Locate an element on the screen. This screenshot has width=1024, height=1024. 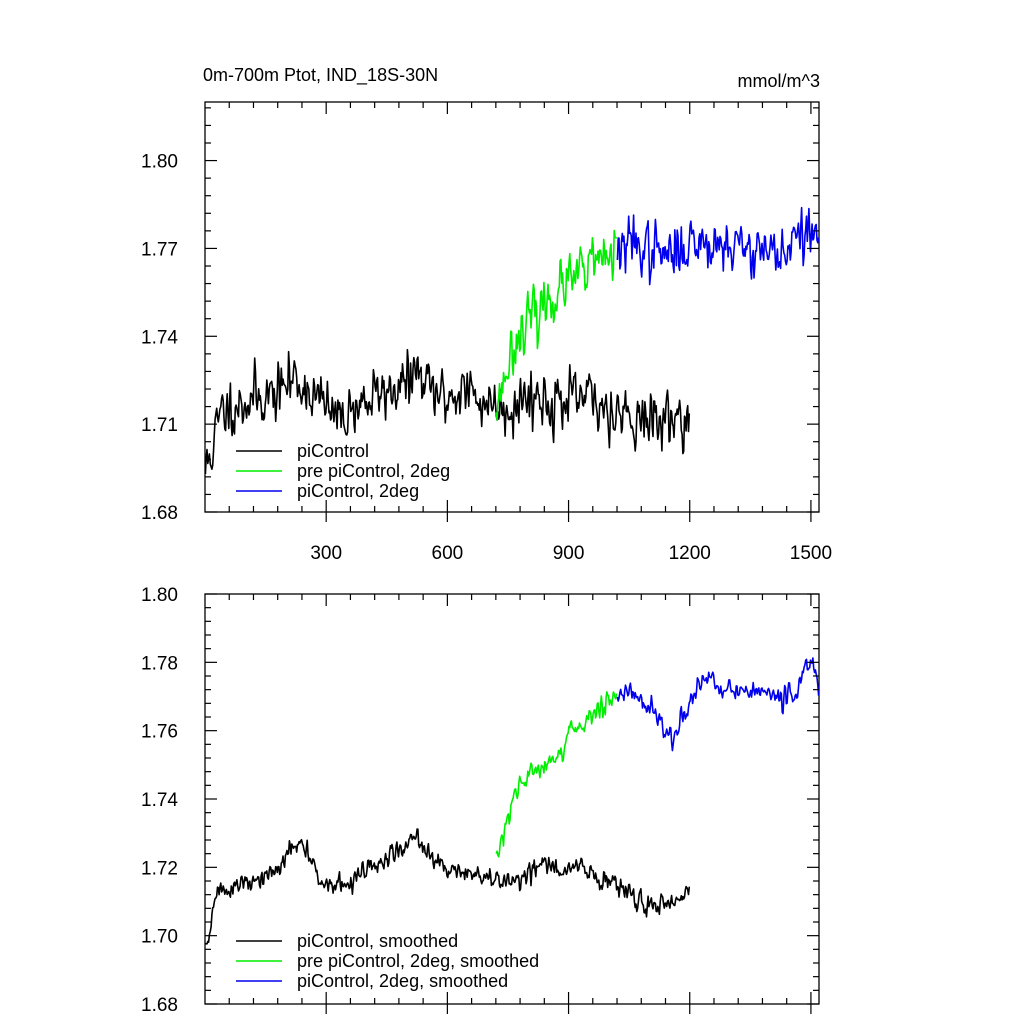
top-ytick-1-74: 1.74 is located at coordinates (159, 337).